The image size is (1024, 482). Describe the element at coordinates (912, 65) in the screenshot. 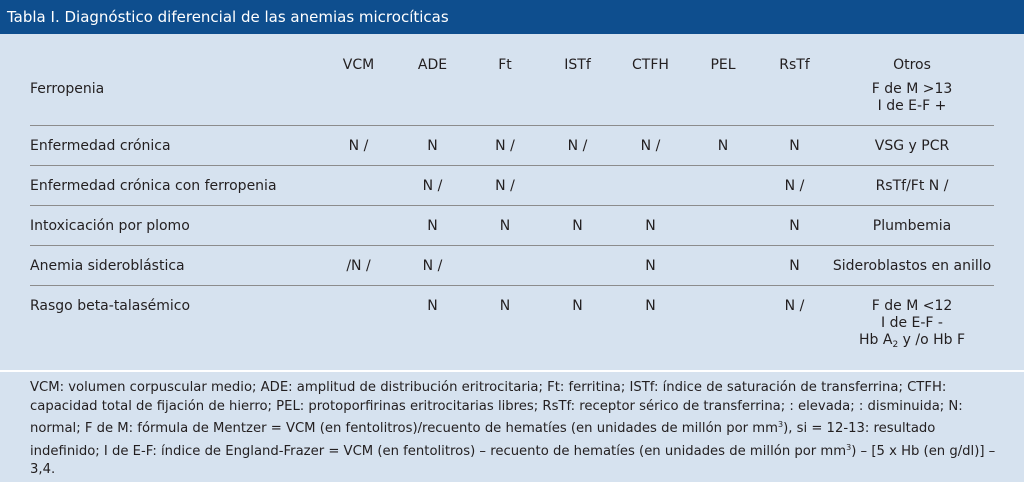

I see `column-header: Otros` at that location.